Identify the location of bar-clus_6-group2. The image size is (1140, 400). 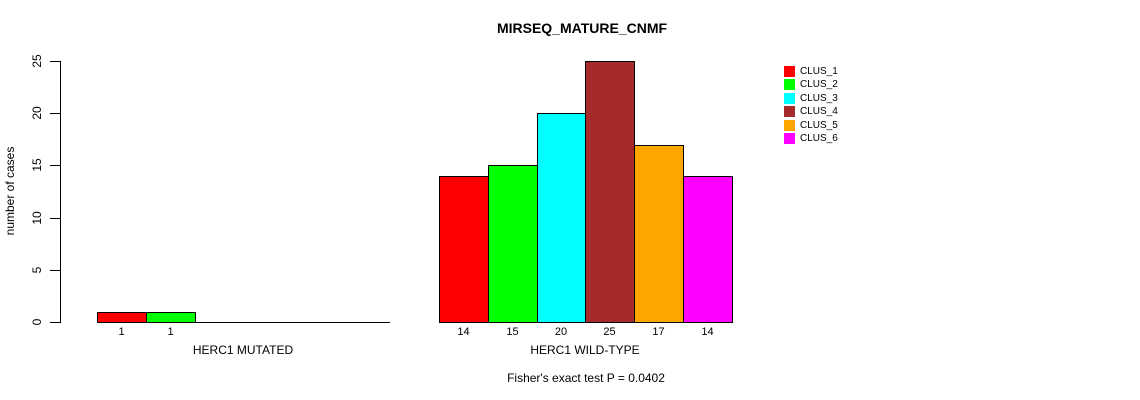
(708, 249).